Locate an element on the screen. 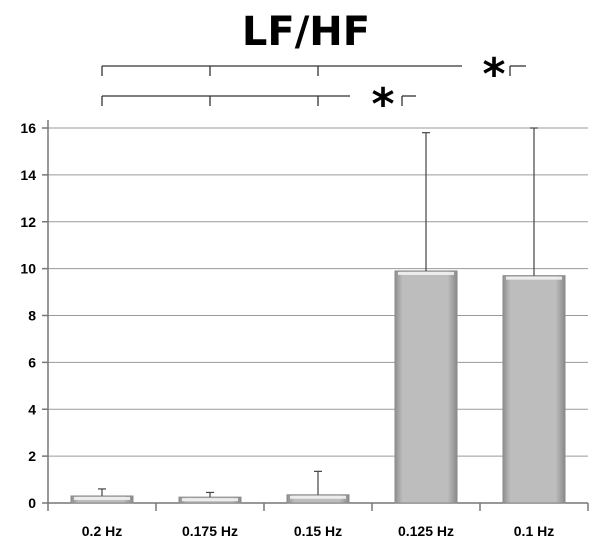 This screenshot has height=545, width=593. y-tick-label: 12 is located at coordinates (28, 222).